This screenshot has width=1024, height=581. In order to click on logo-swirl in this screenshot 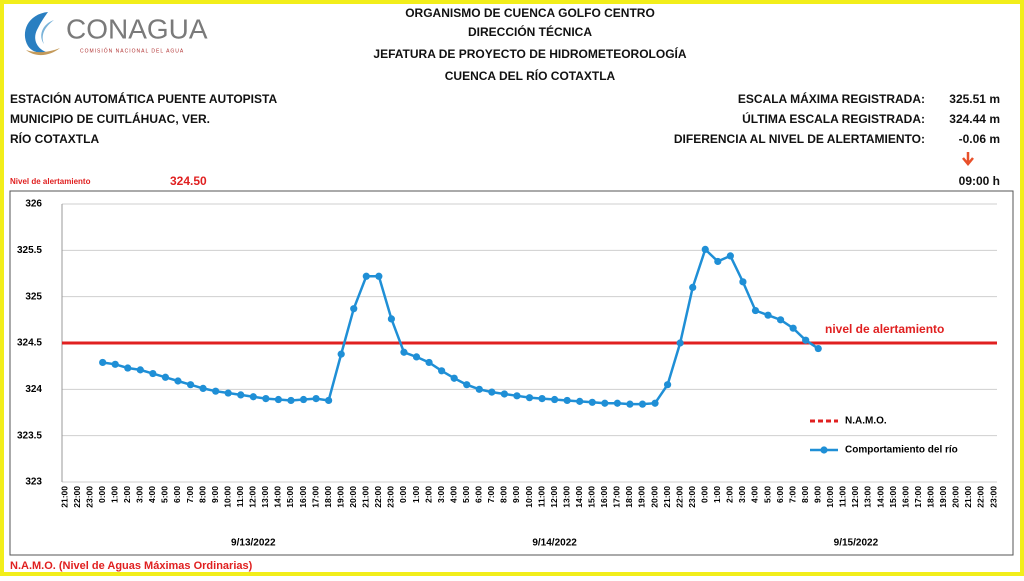, I will do `click(36, 32)`.